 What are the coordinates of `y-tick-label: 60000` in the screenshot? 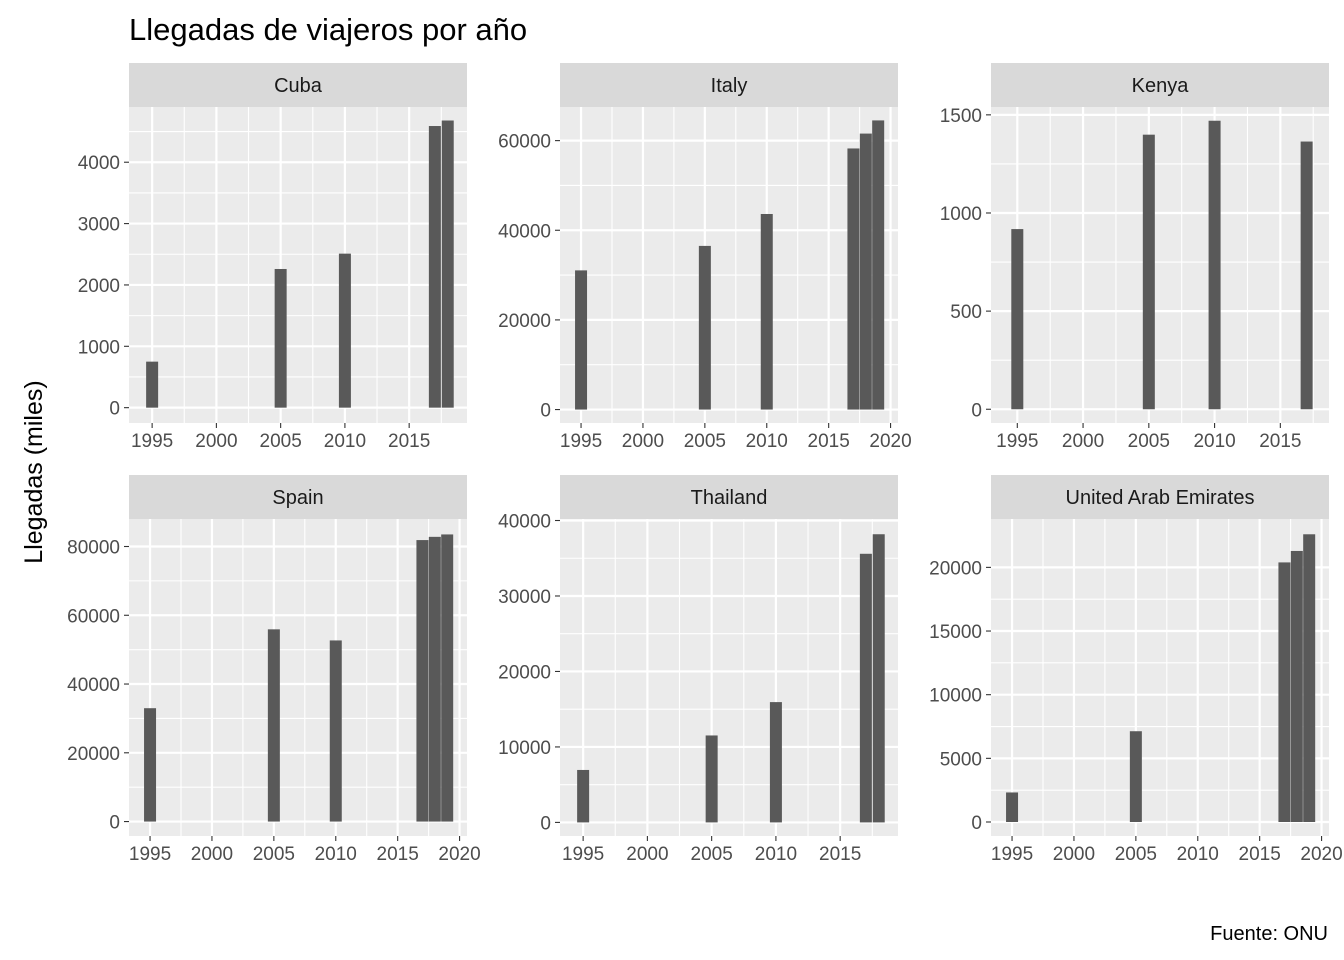 It's located at (93, 616).